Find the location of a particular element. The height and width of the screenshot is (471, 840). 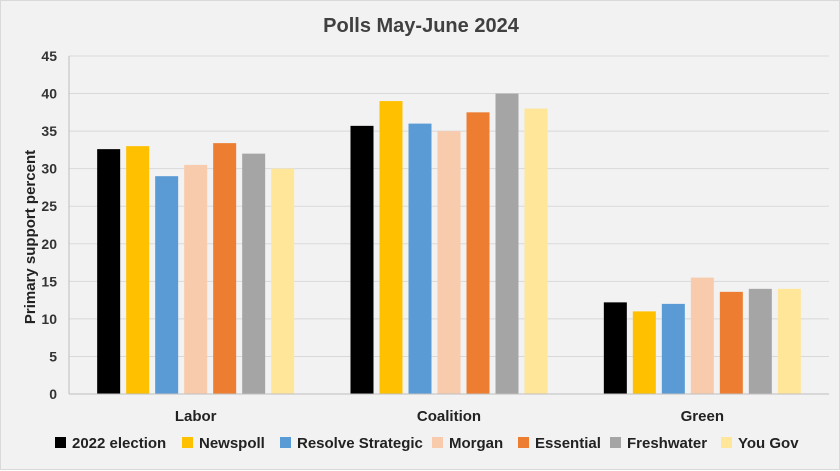

bar-morgan-green is located at coordinates (702, 335).